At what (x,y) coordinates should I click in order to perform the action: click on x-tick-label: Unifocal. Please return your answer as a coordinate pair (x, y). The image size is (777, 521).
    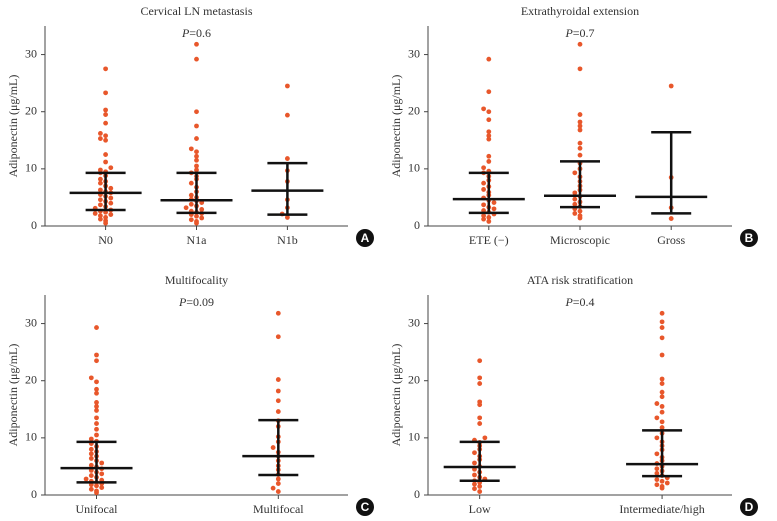
    Looking at the image, I should click on (97, 509).